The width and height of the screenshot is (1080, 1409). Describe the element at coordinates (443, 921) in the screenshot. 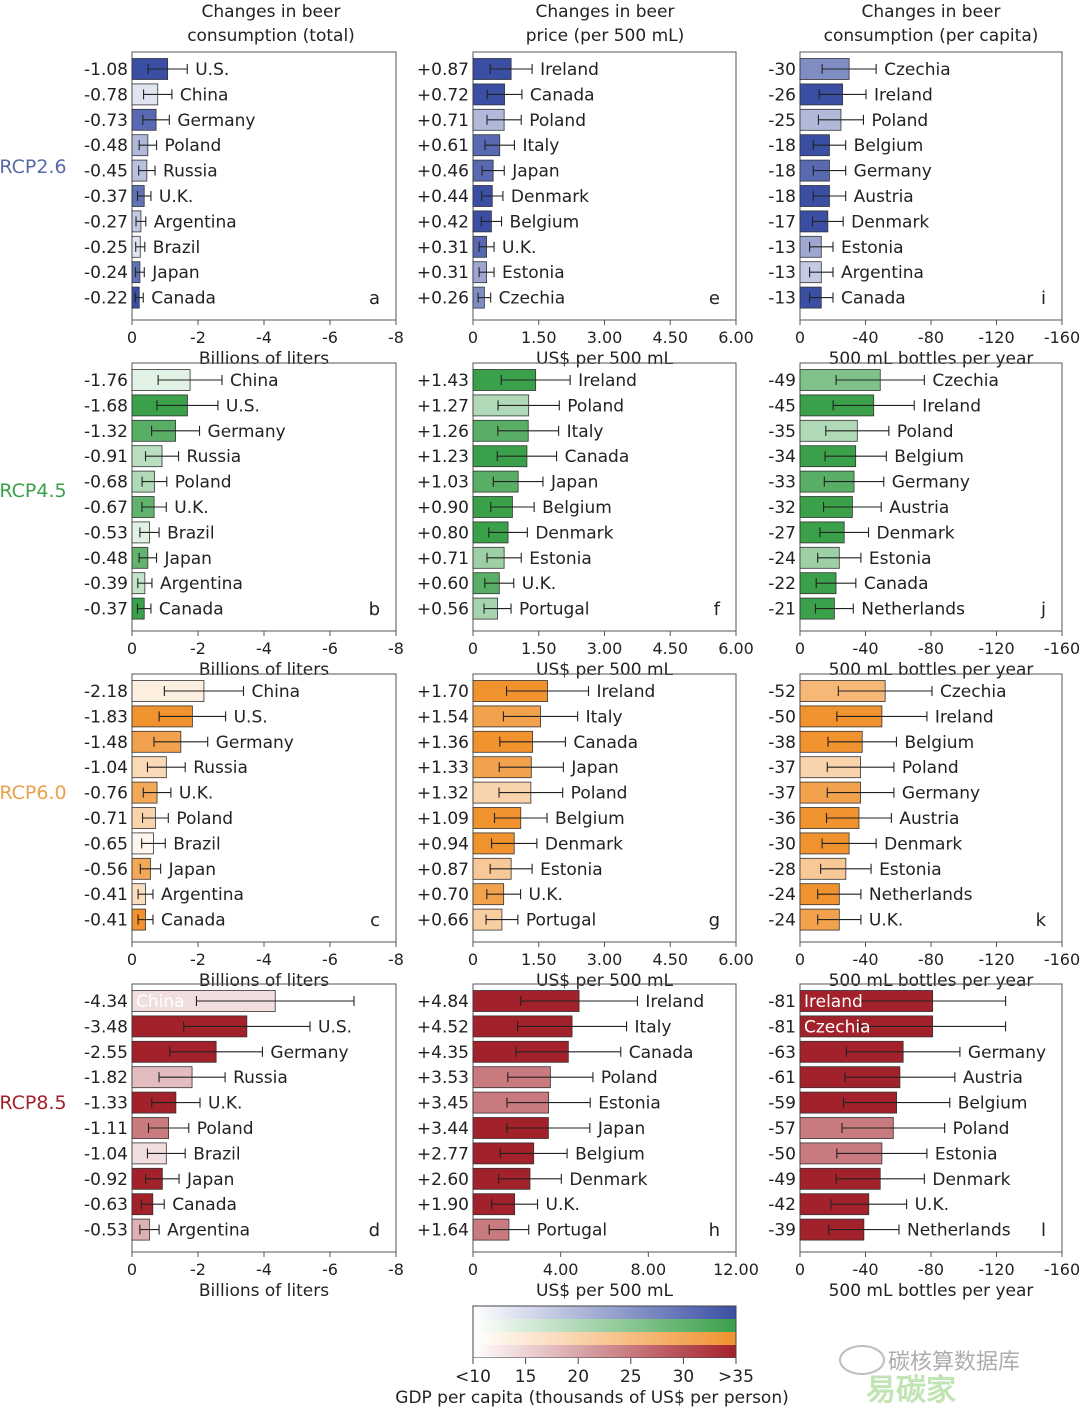

I see `value-label: +0.66` at that location.